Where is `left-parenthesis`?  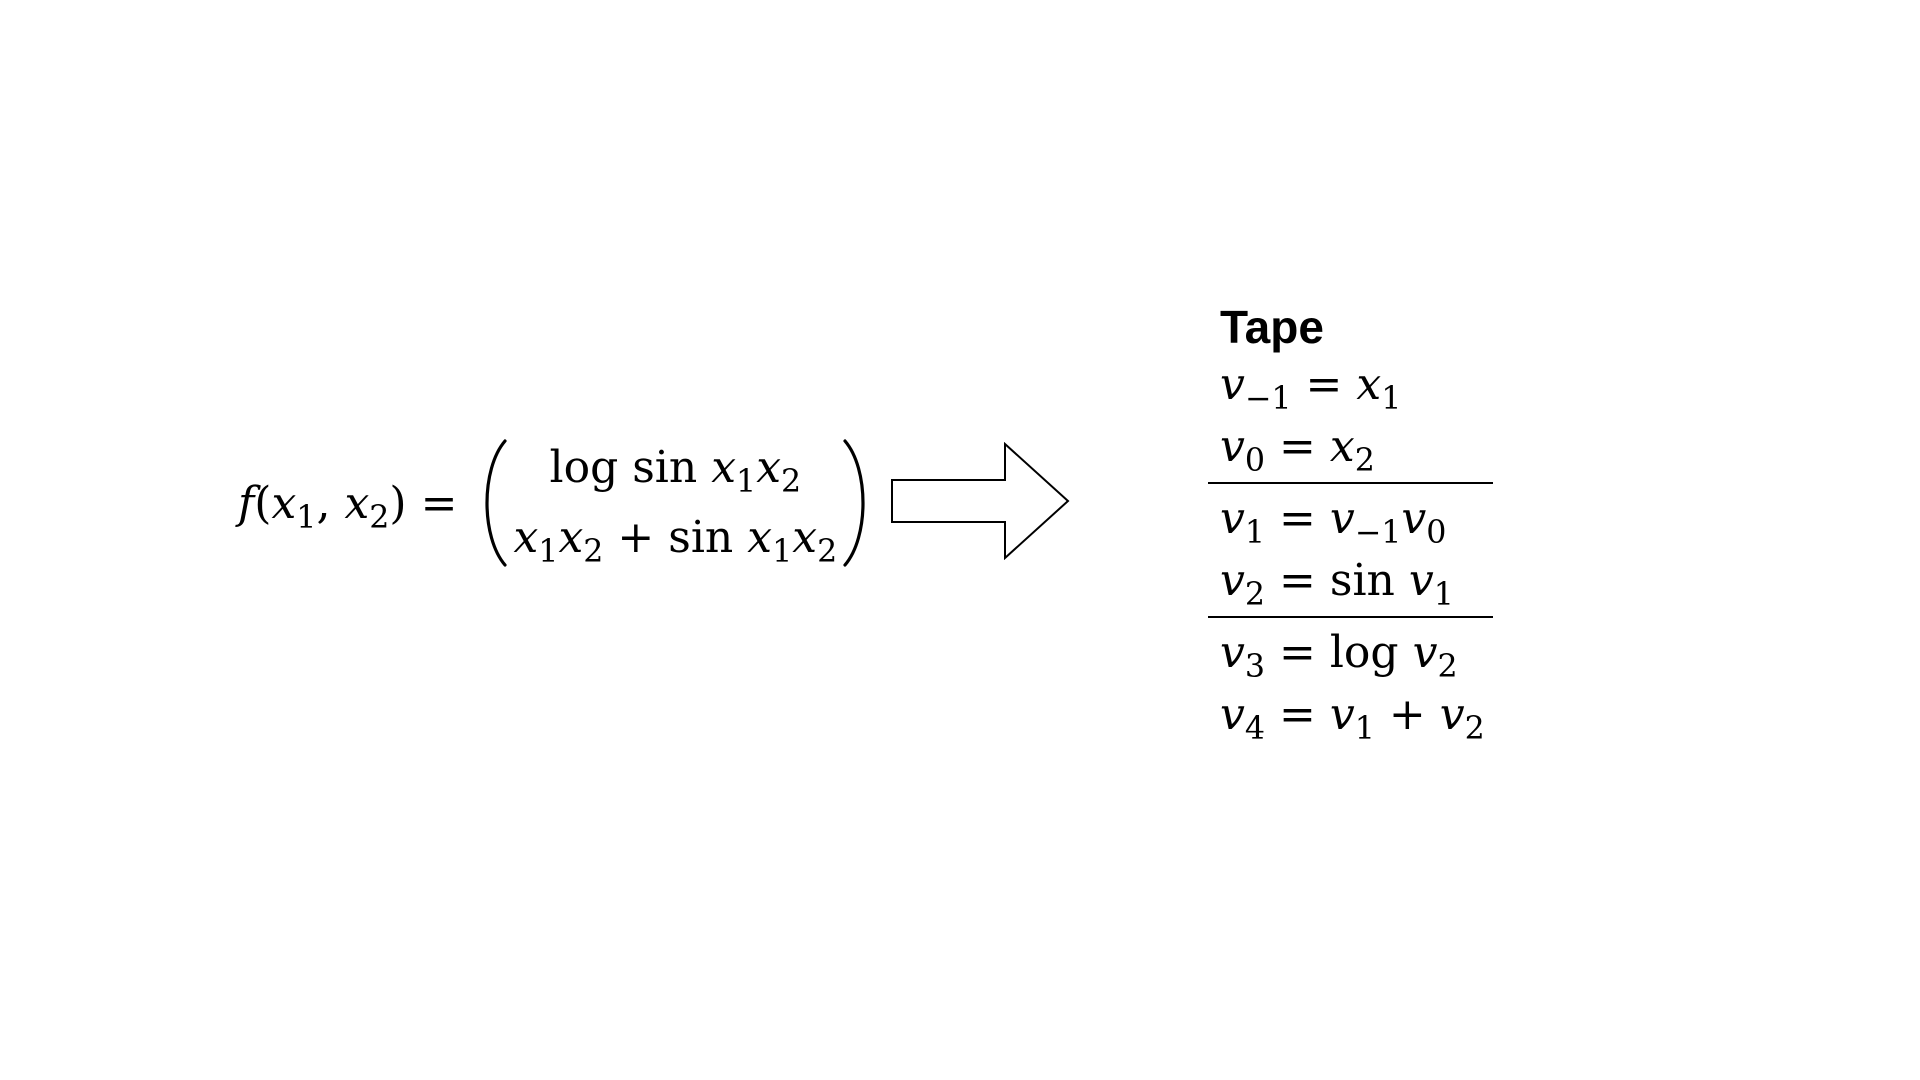
left-parenthesis is located at coordinates (496, 503).